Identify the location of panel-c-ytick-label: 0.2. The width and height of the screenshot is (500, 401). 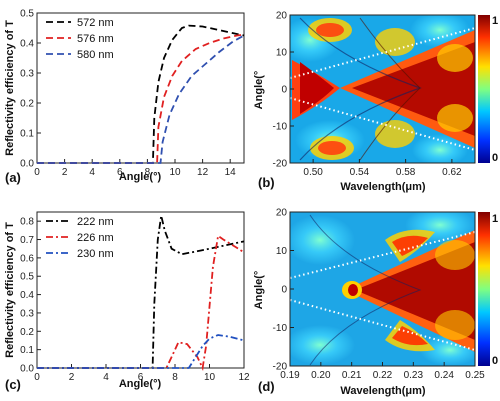
(27, 332).